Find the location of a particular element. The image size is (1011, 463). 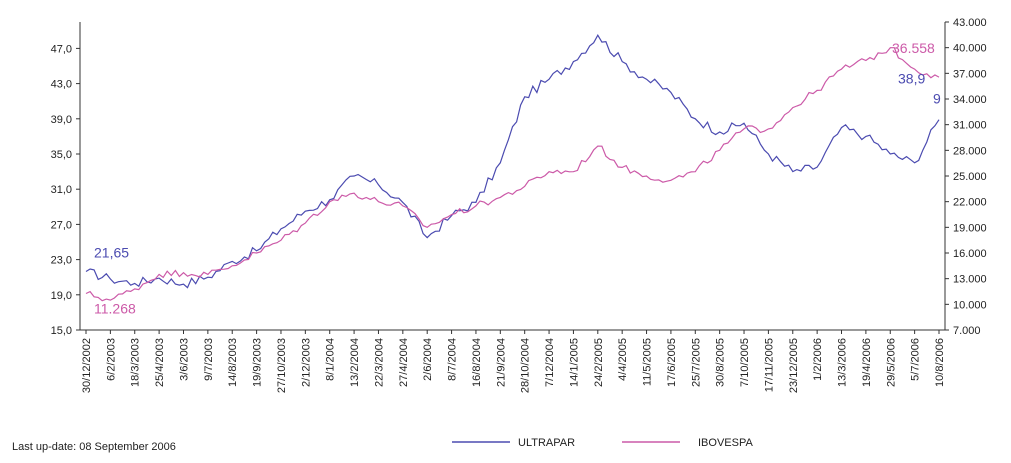

right-tick-label: 25.000 is located at coordinates (970, 177).